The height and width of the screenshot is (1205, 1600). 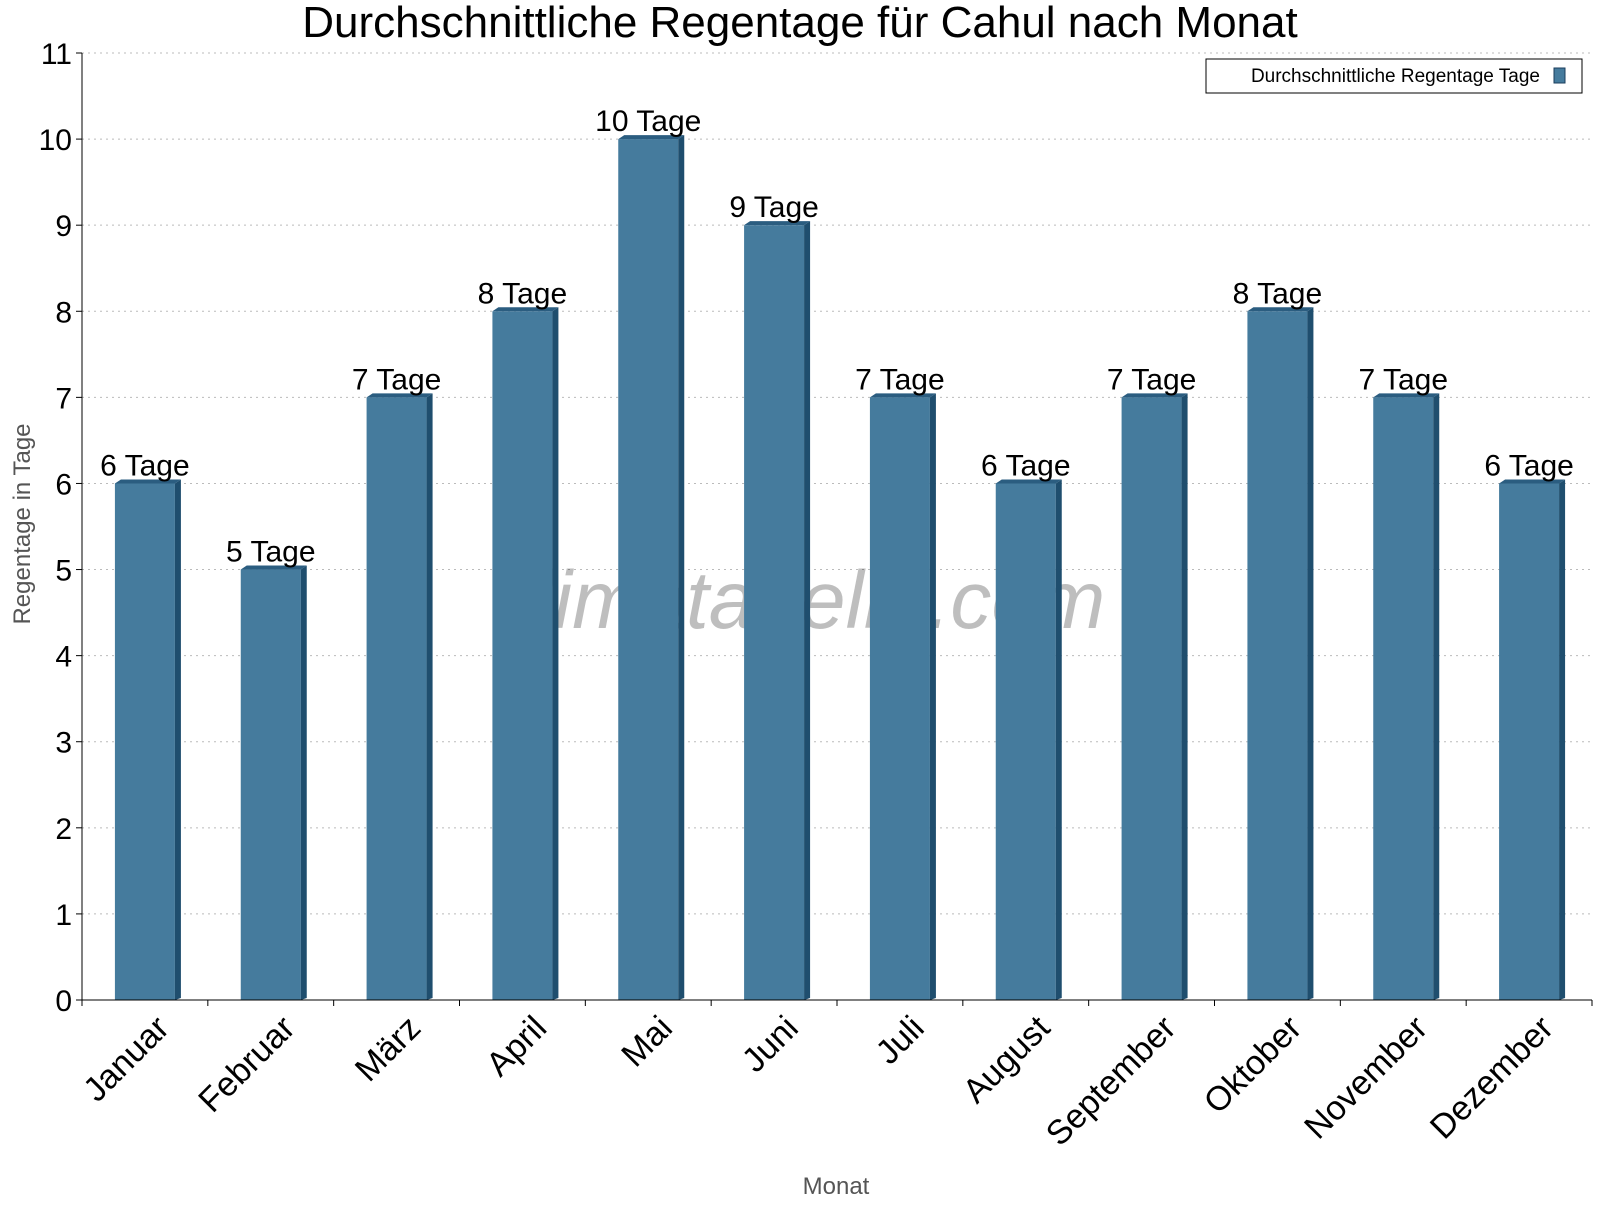 What do you see at coordinates (63, 1001) in the screenshot?
I see `y-tick-label: 0` at bounding box center [63, 1001].